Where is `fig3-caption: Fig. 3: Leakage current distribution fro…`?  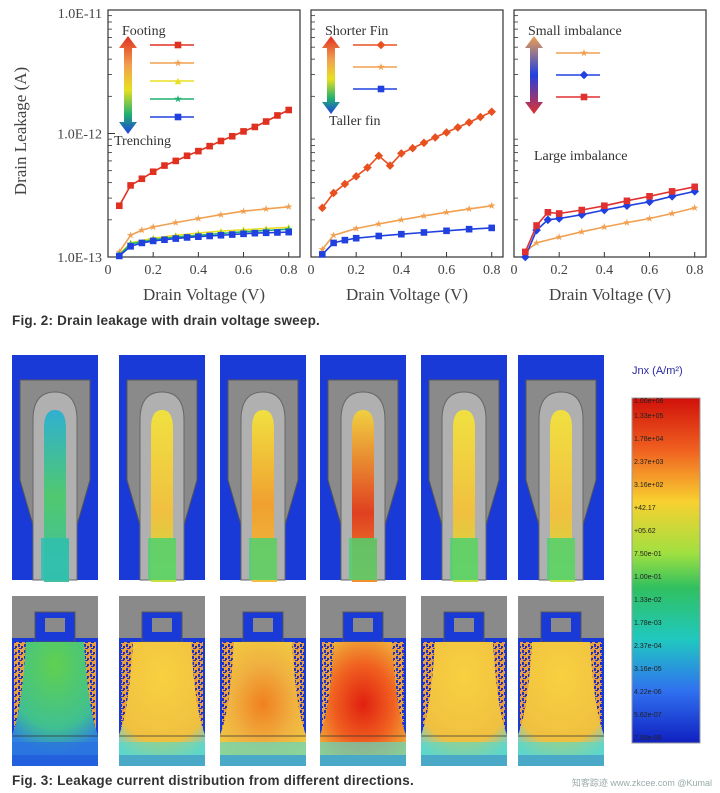
fig3-caption: Fig. 3: Leakage current distribution fro… is located at coordinates (213, 780).